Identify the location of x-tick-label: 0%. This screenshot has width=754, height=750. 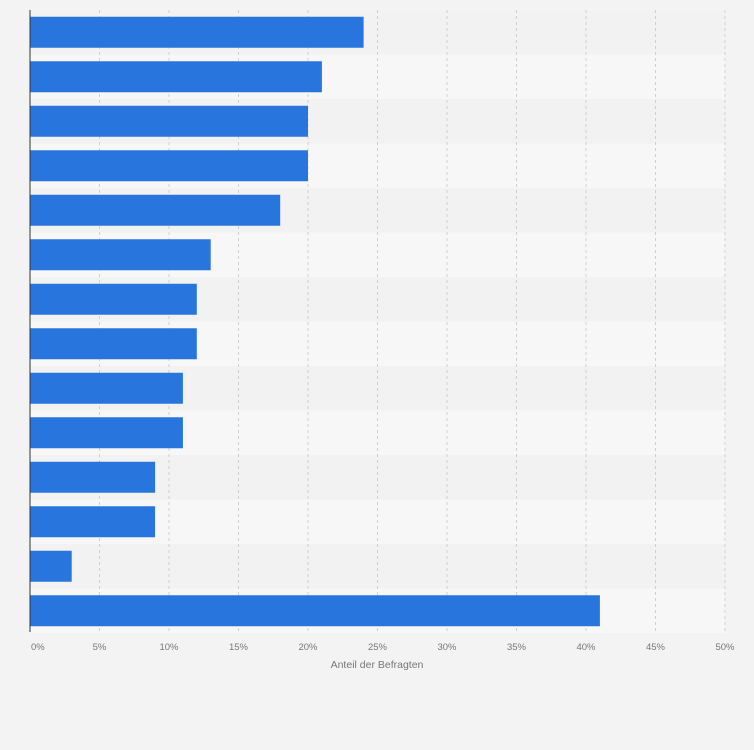
(38, 647).